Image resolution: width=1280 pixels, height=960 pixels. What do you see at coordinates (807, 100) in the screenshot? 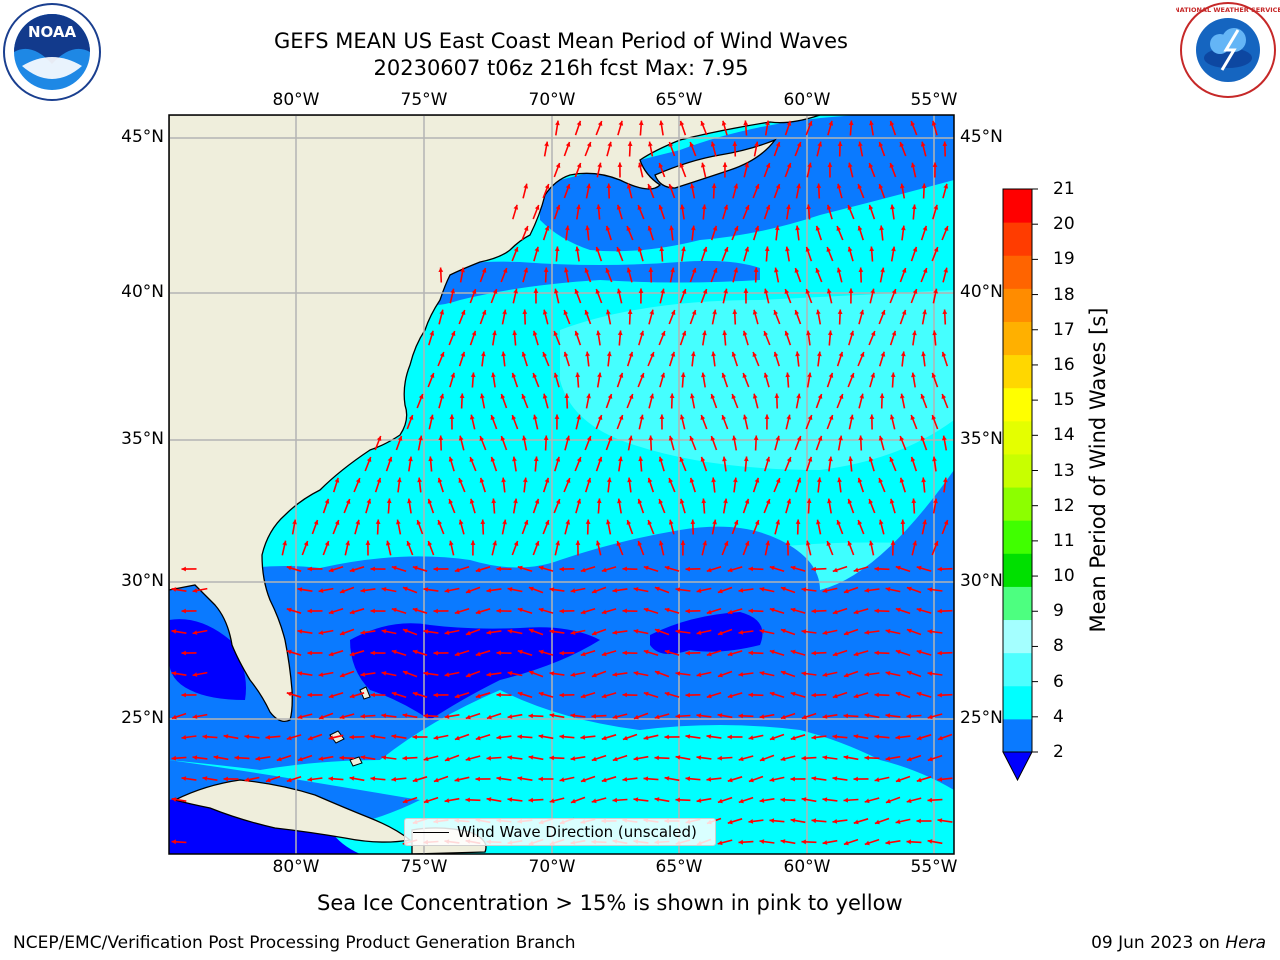
I see `lon-tick-top: 60°W` at bounding box center [807, 100].